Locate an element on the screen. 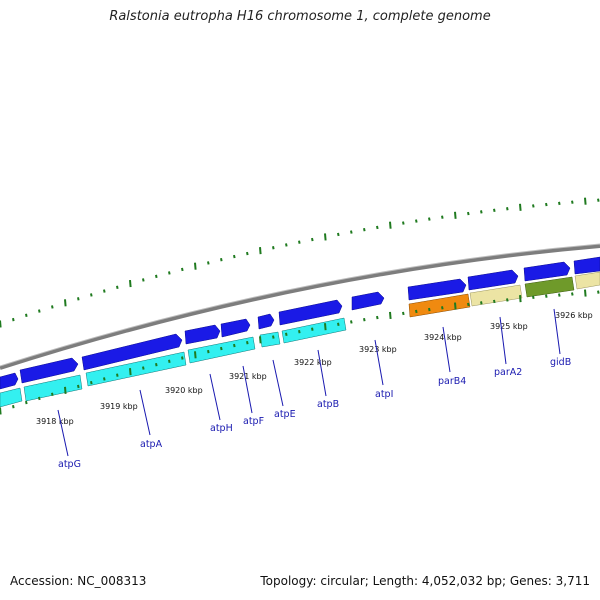 The height and width of the screenshot is (600, 600). gene-label: parA2 is located at coordinates (508, 372).